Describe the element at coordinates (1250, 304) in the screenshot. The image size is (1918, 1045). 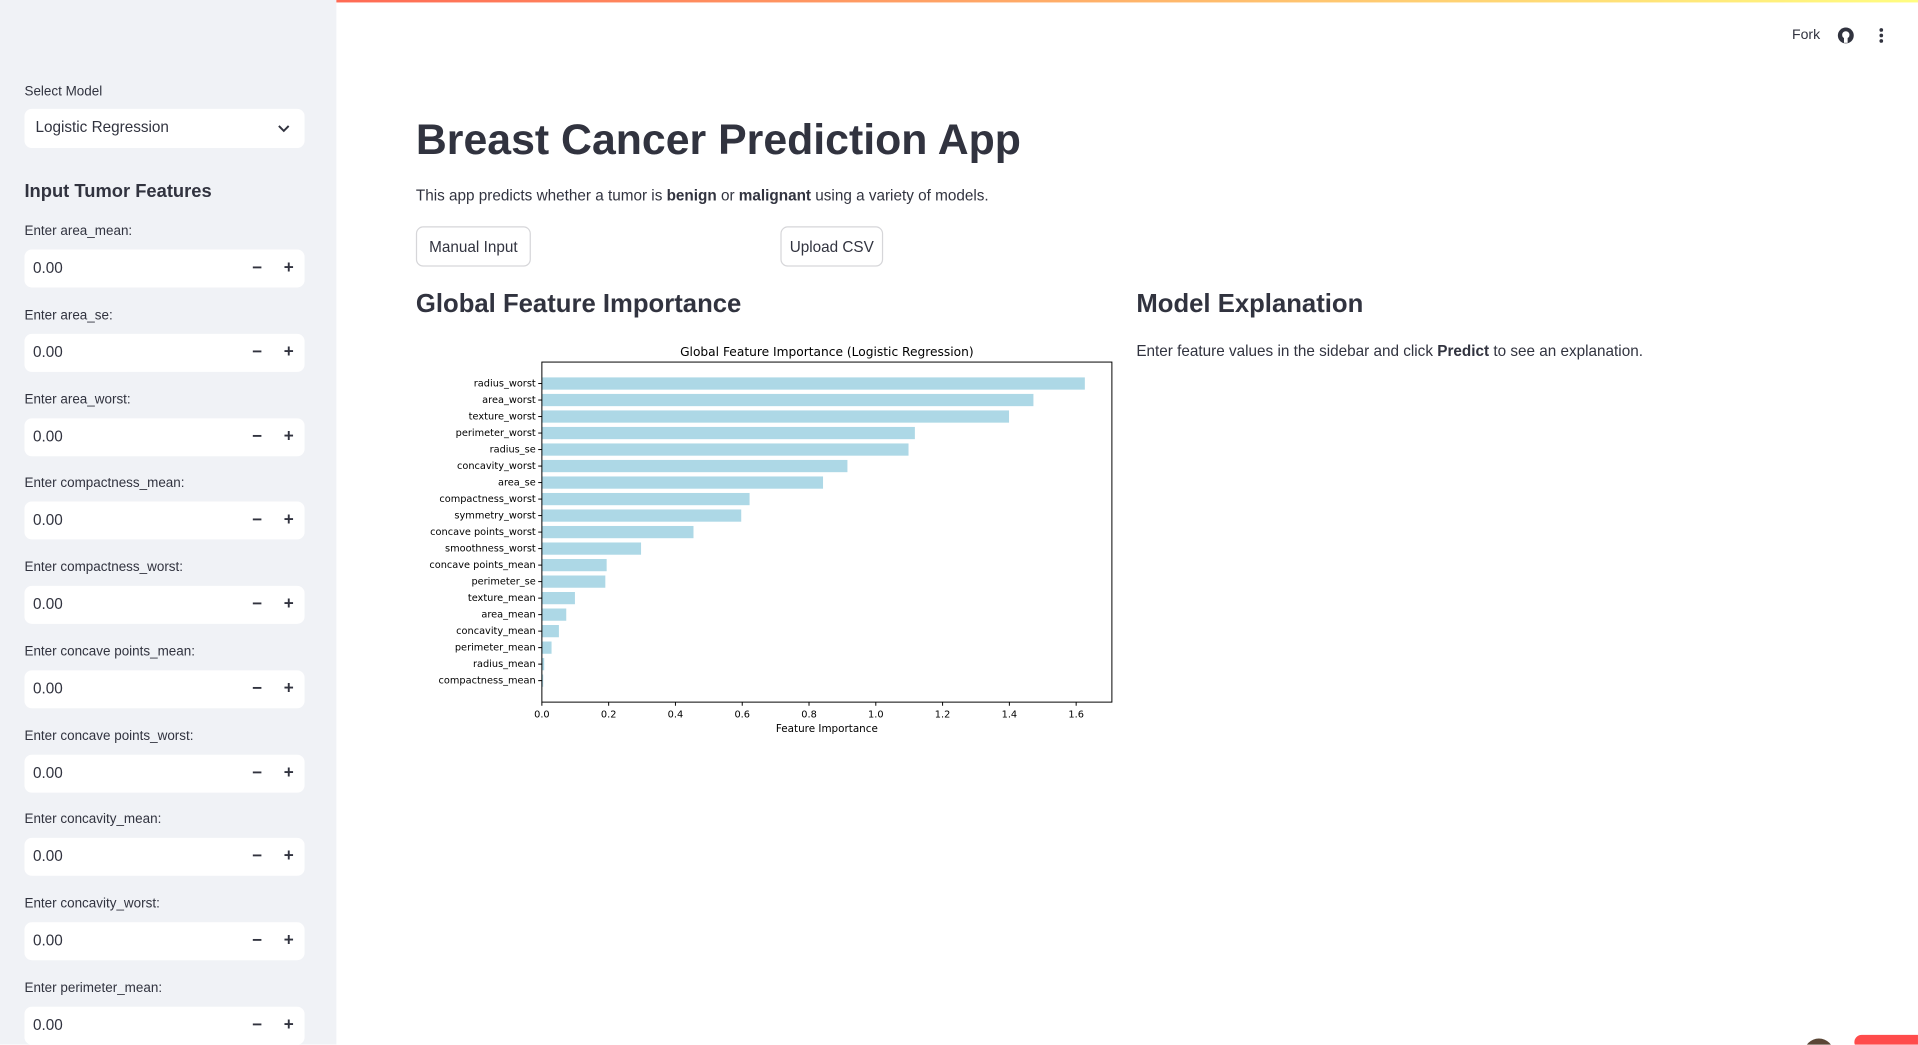
I see `section-heading: Model Explanation` at that location.